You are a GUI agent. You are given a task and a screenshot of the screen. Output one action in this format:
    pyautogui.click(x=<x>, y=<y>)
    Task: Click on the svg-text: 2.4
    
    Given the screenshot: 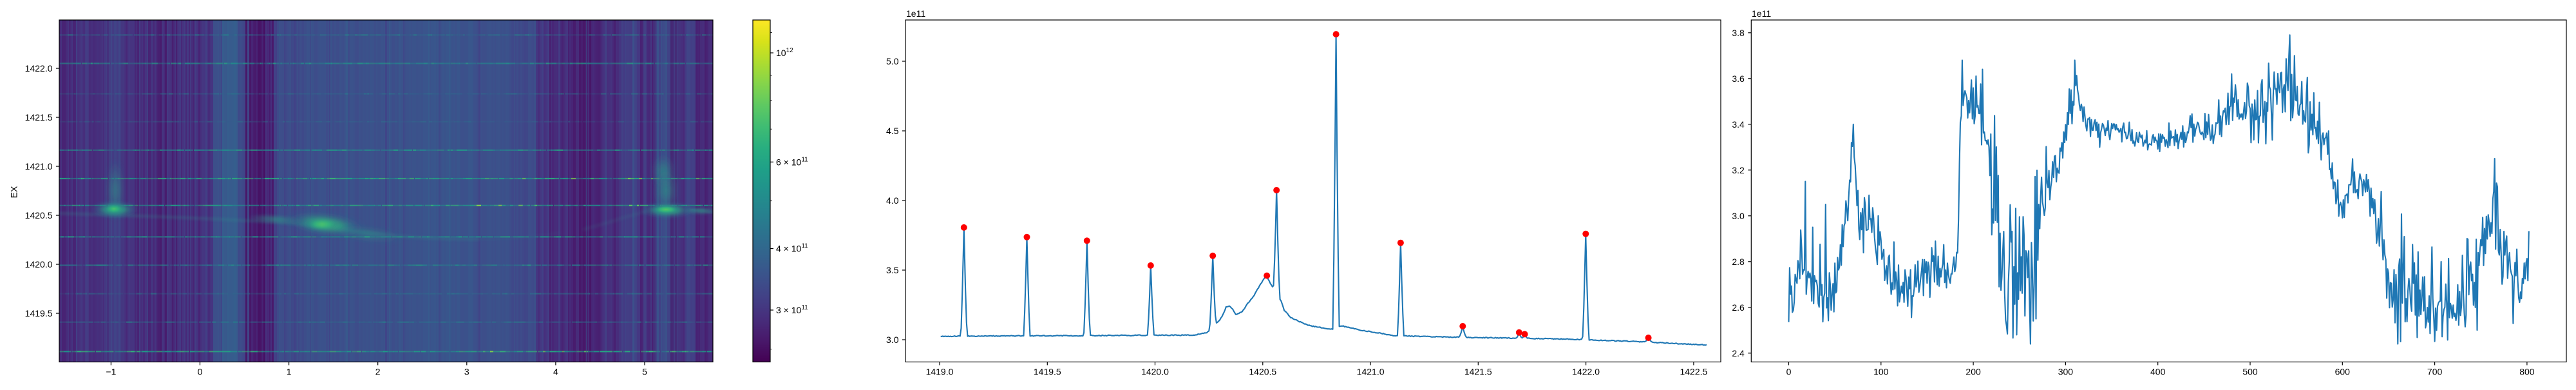 What is the action you would take?
    pyautogui.click(x=1739, y=353)
    